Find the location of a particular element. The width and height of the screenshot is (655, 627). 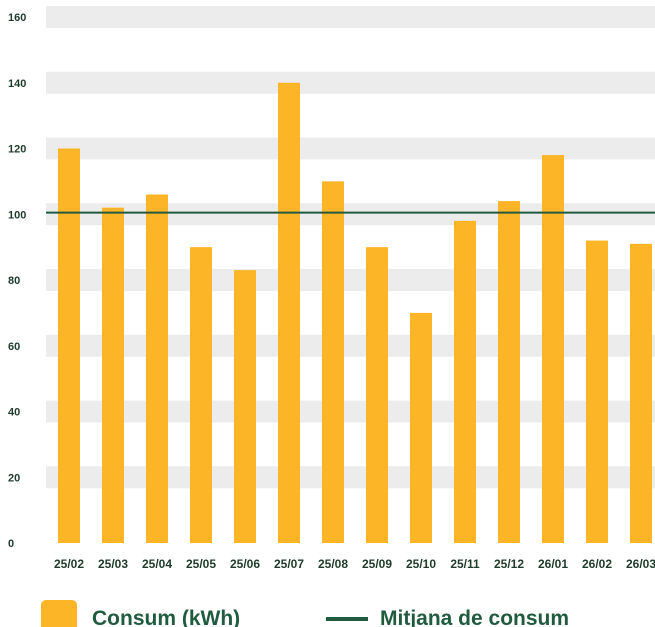

legend-consum-label: Consum (kWh) is located at coordinates (166, 617).